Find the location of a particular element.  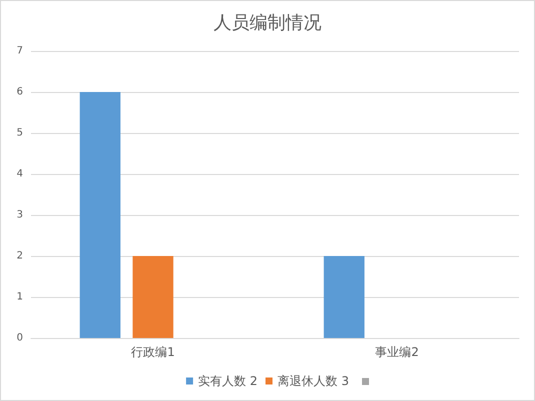

y-tick-label: 5 is located at coordinates (19, 133).